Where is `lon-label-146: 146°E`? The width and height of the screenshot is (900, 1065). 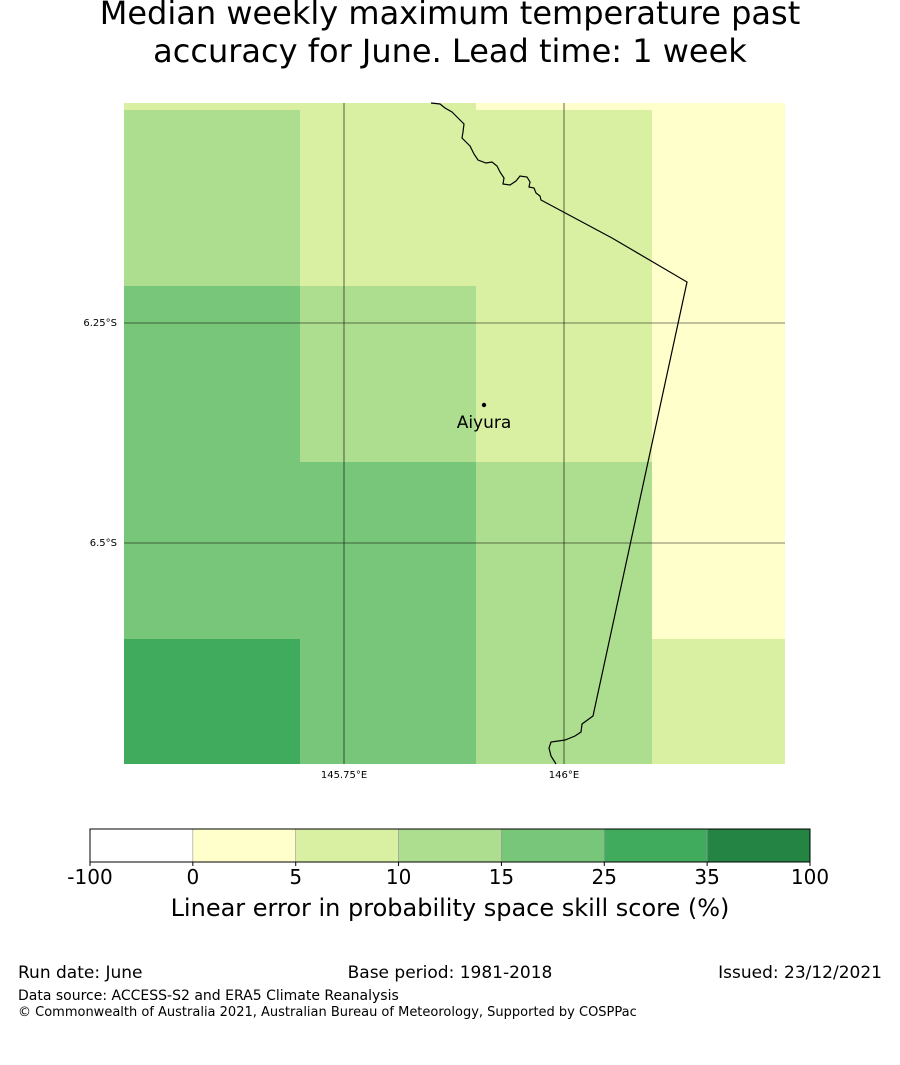
lon-label-146: 146°E is located at coordinates (564, 775).